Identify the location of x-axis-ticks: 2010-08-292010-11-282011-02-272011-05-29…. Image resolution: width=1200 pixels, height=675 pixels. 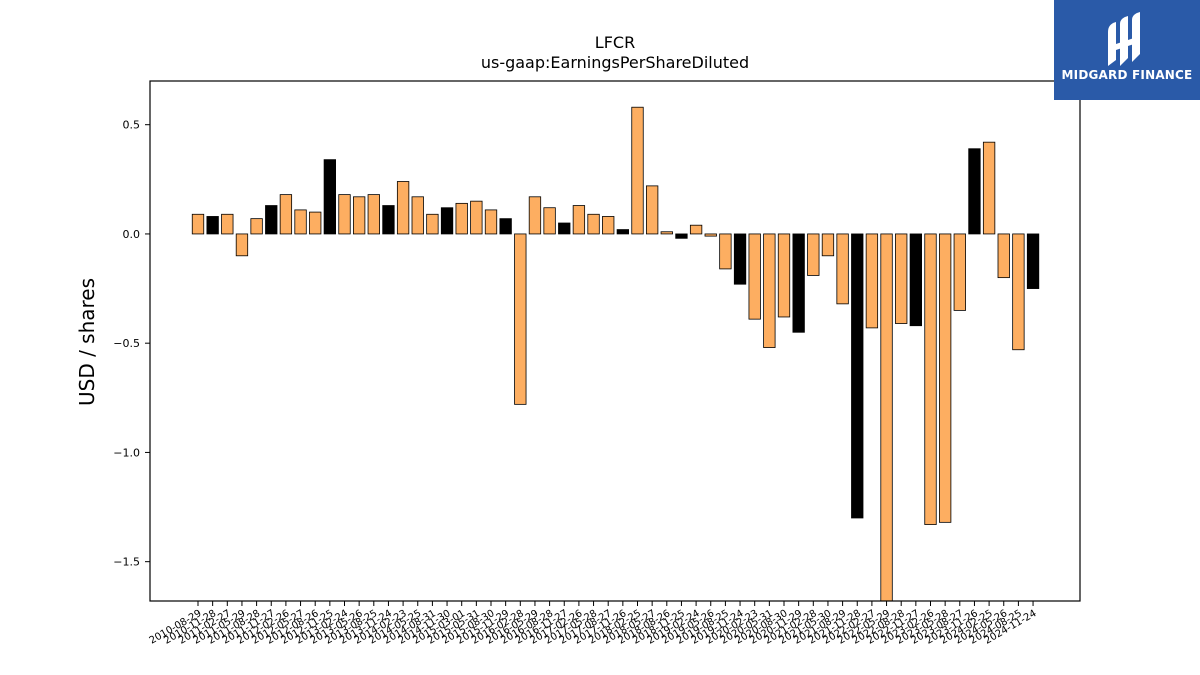
(593, 624).